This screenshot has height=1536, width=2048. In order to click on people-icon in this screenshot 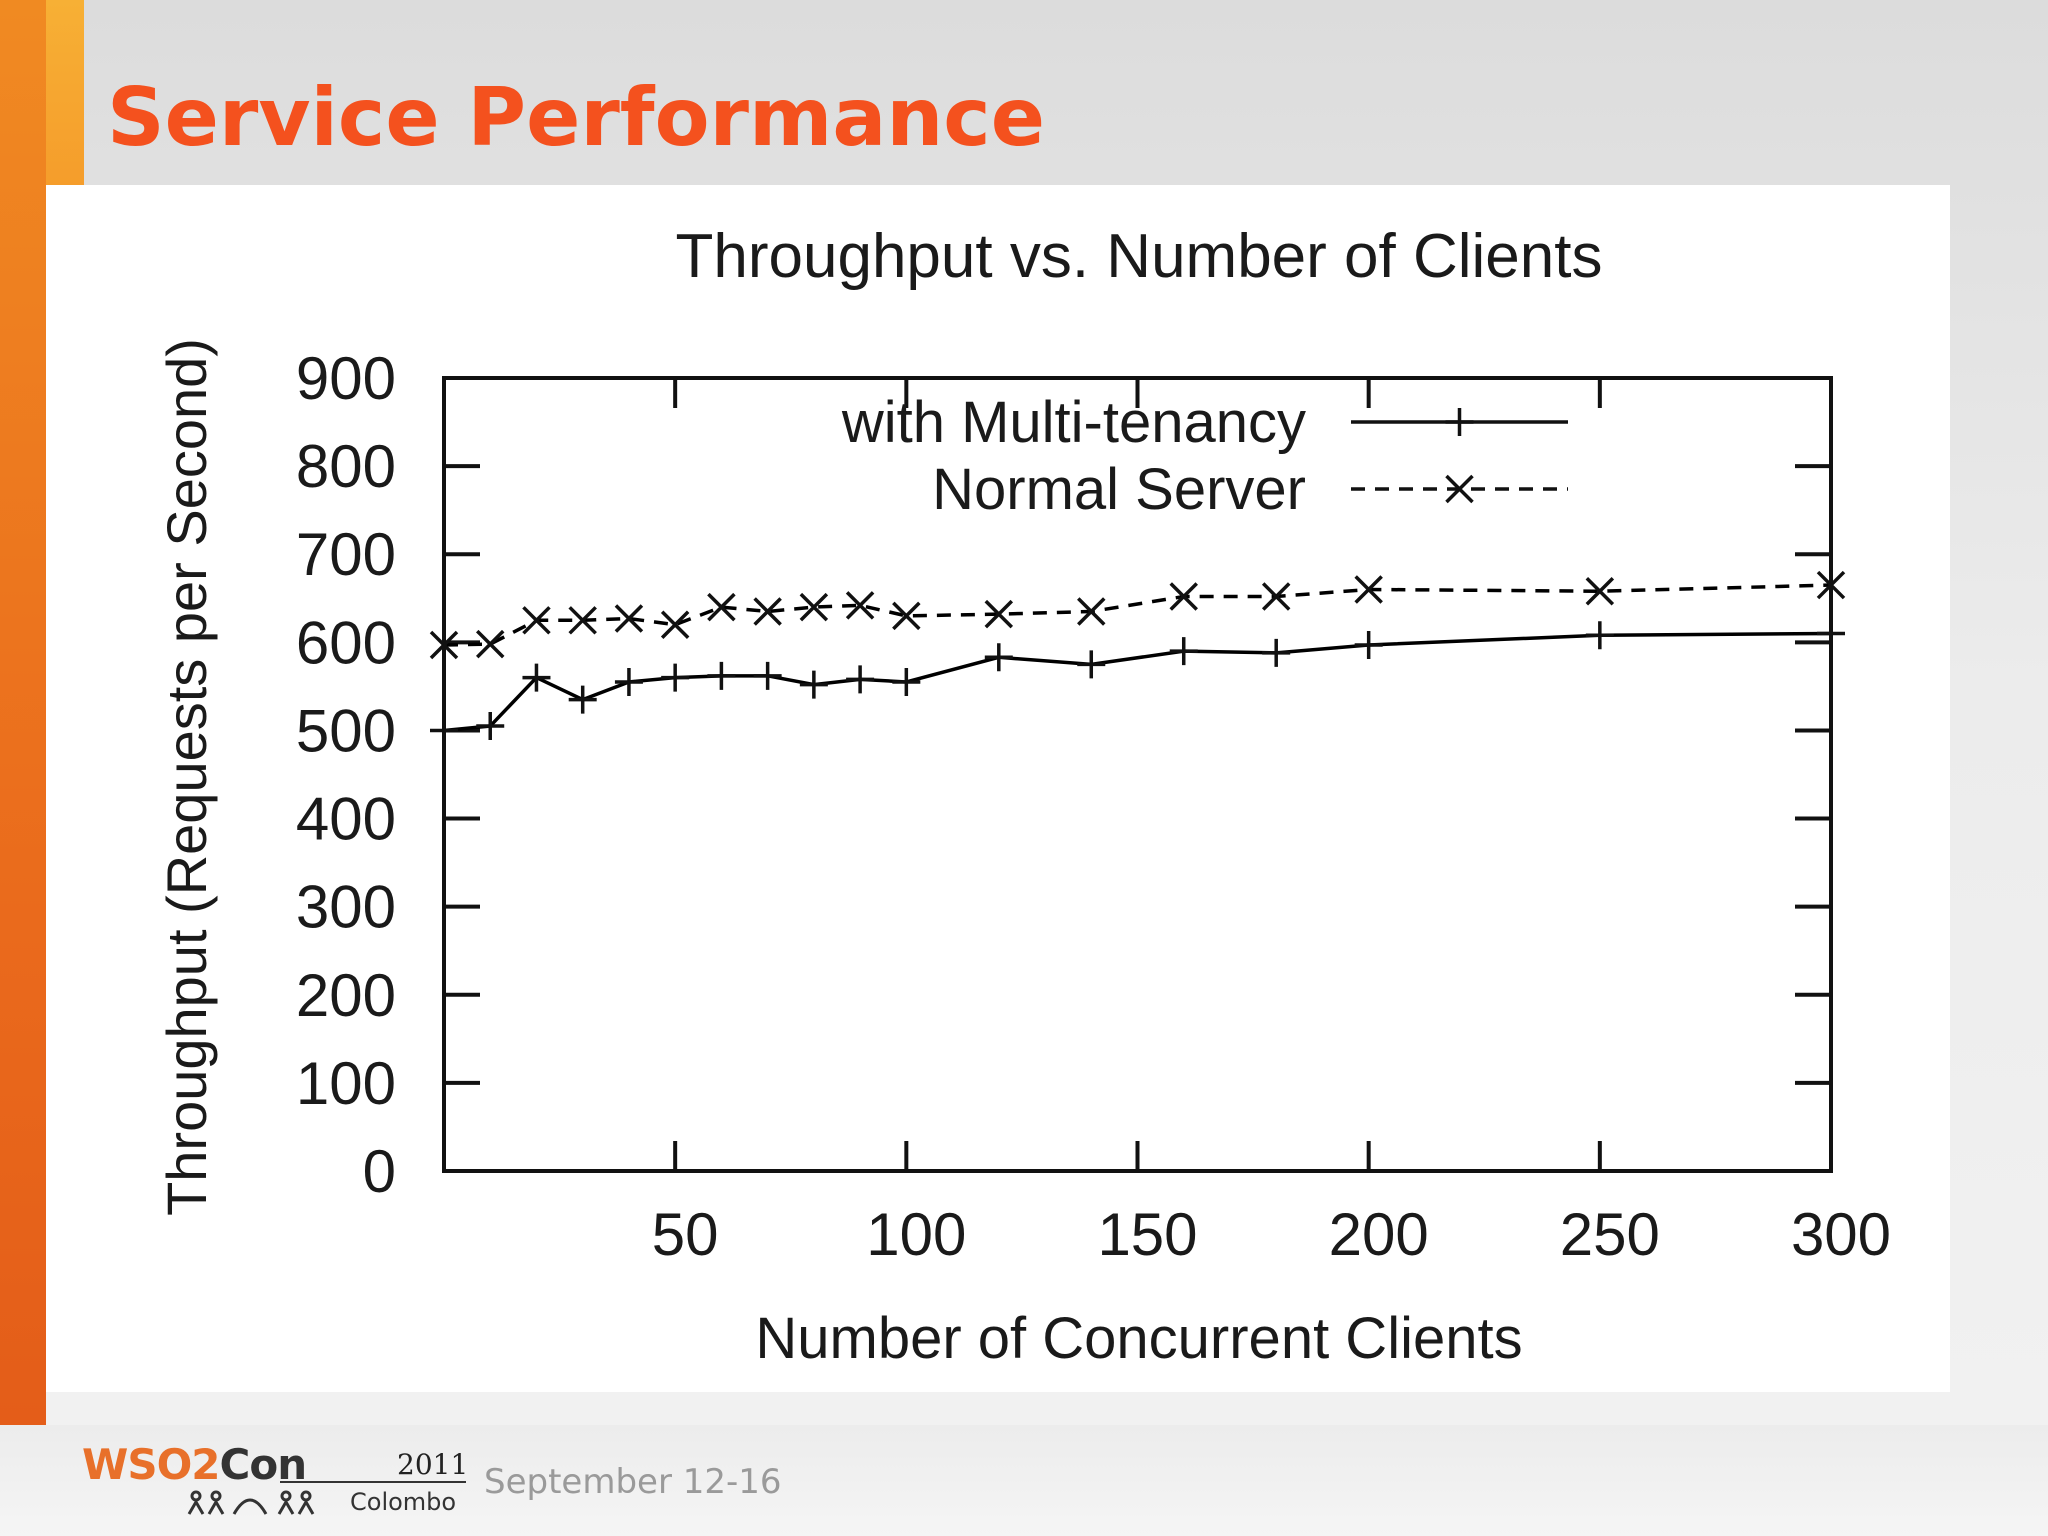, I will do `click(251, 1502)`.